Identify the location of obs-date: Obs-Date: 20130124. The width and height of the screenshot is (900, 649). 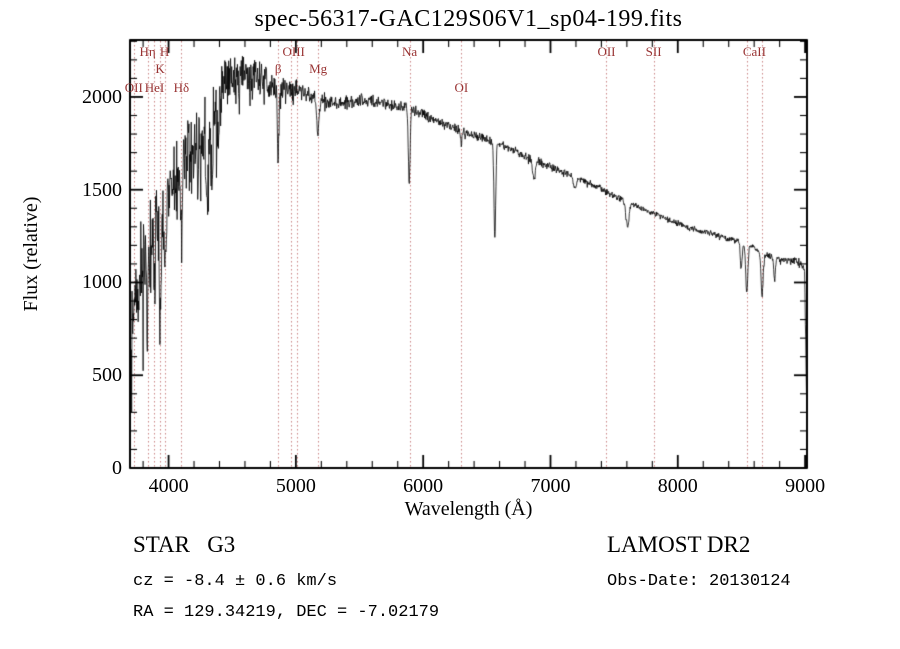
(699, 581).